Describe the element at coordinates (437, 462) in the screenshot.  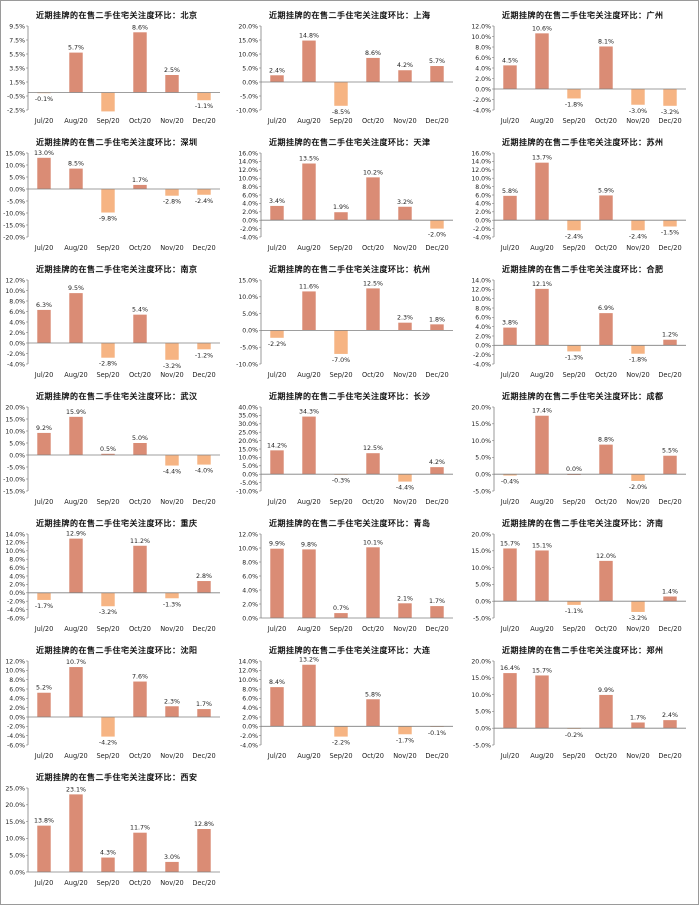
I see `data-label: 4.2%` at that location.